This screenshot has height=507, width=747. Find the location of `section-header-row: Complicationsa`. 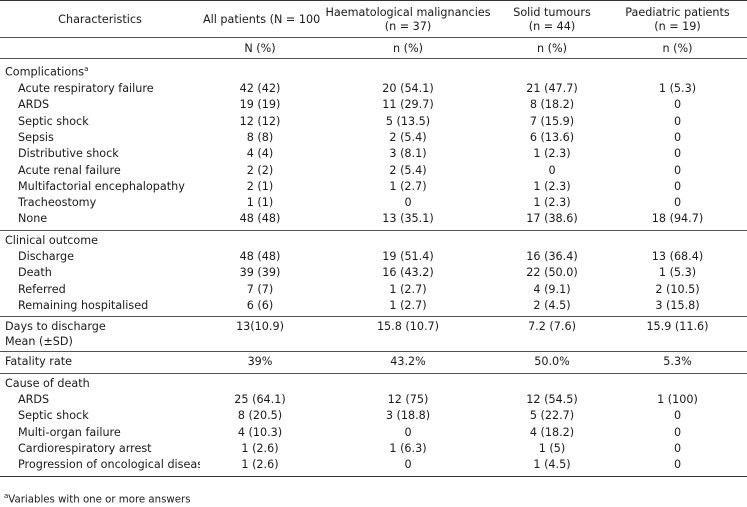

section-header-row: Complicationsa is located at coordinates (373, 70).